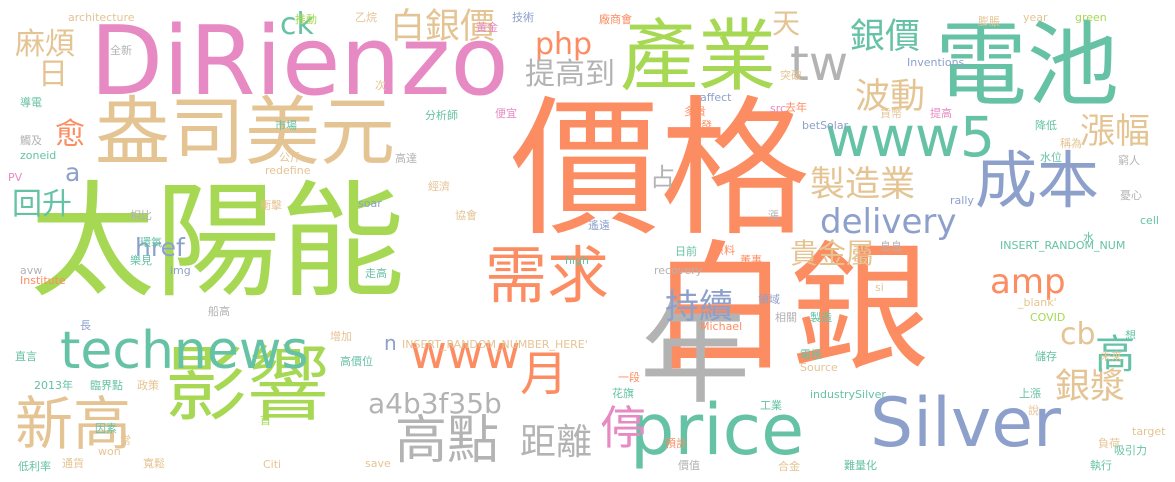 The image size is (1175, 482). What do you see at coordinates (390, 343) in the screenshot?
I see `word-cloud-word: n` at bounding box center [390, 343].